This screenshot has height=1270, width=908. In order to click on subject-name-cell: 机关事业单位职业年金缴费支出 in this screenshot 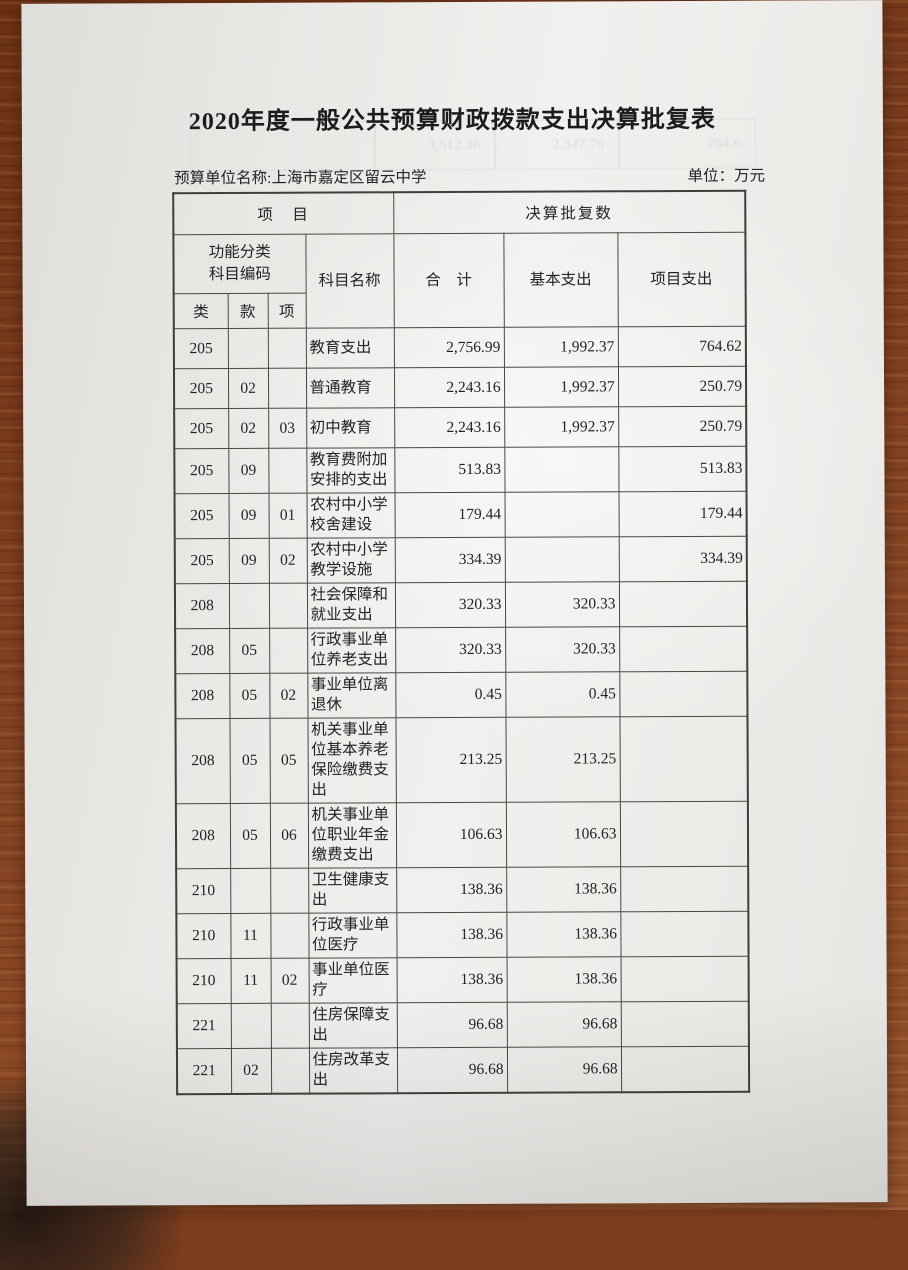, I will do `click(352, 835)`.